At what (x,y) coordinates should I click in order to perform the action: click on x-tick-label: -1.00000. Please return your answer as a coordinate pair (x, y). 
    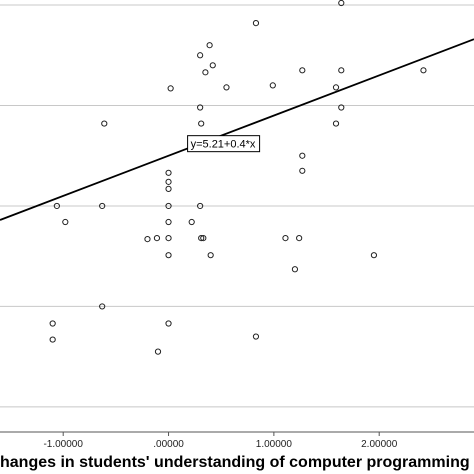
    Looking at the image, I should click on (63, 444).